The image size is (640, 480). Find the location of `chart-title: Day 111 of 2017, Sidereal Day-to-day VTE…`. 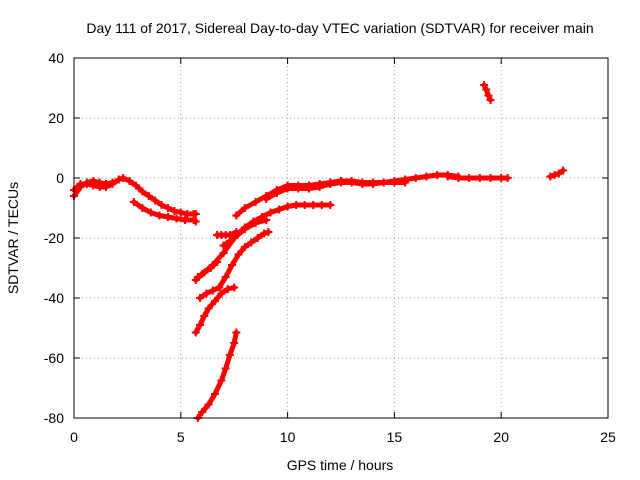

chart-title: Day 111 of 2017, Sidereal Day-to-day VTE… is located at coordinates (339, 28).